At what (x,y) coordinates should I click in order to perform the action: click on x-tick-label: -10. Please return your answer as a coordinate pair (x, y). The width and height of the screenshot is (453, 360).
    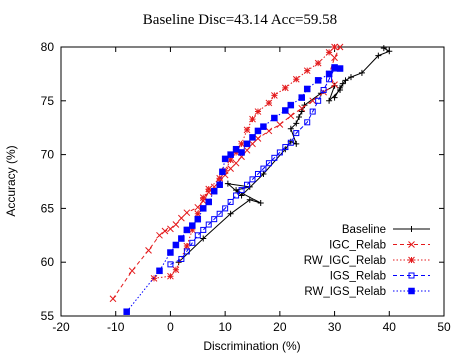
    Looking at the image, I should click on (116, 327).